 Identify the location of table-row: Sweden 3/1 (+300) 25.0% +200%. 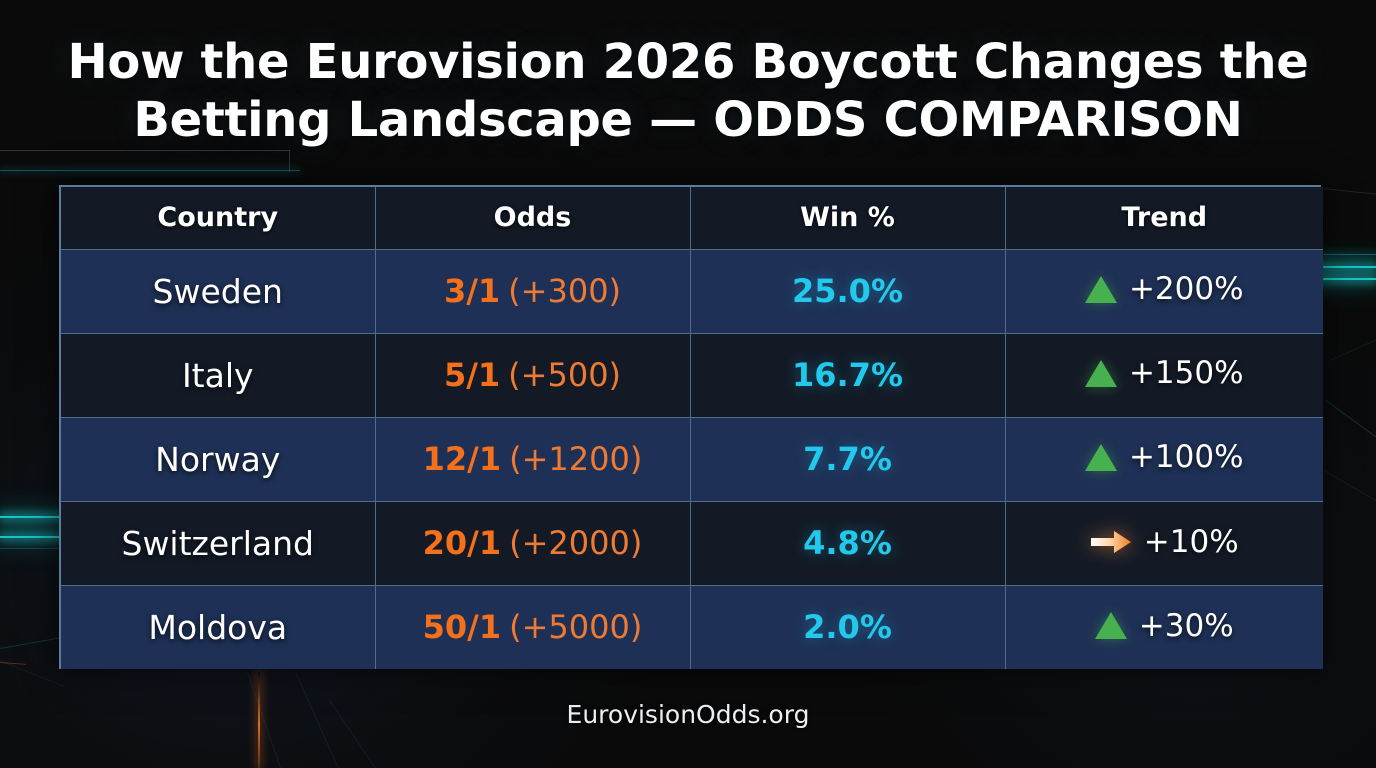
(692, 291).